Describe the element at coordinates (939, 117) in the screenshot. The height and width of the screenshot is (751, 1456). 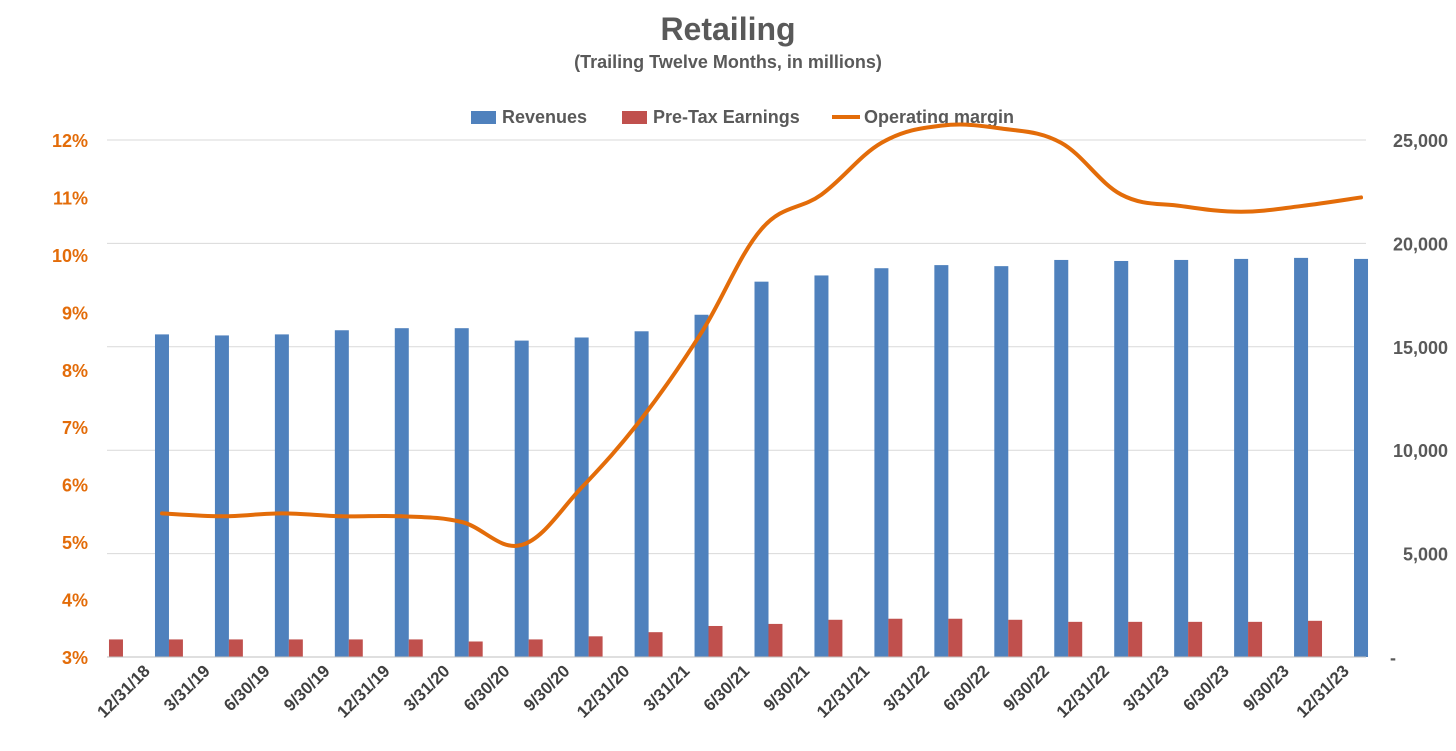
I see `legend-label: Operating margin` at that location.